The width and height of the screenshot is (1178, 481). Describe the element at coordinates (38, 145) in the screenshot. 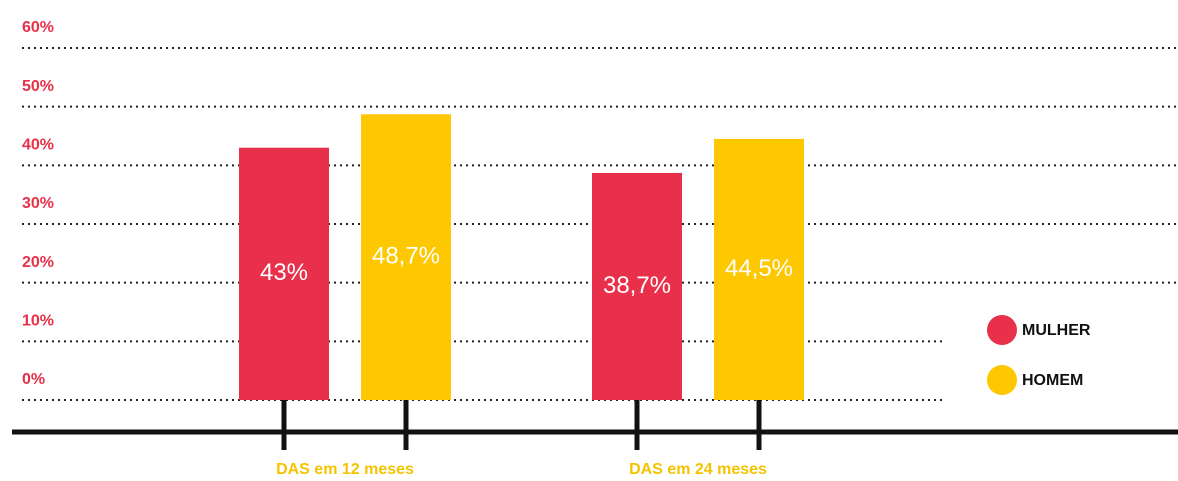

I see `y-tick-label: 40%` at that location.